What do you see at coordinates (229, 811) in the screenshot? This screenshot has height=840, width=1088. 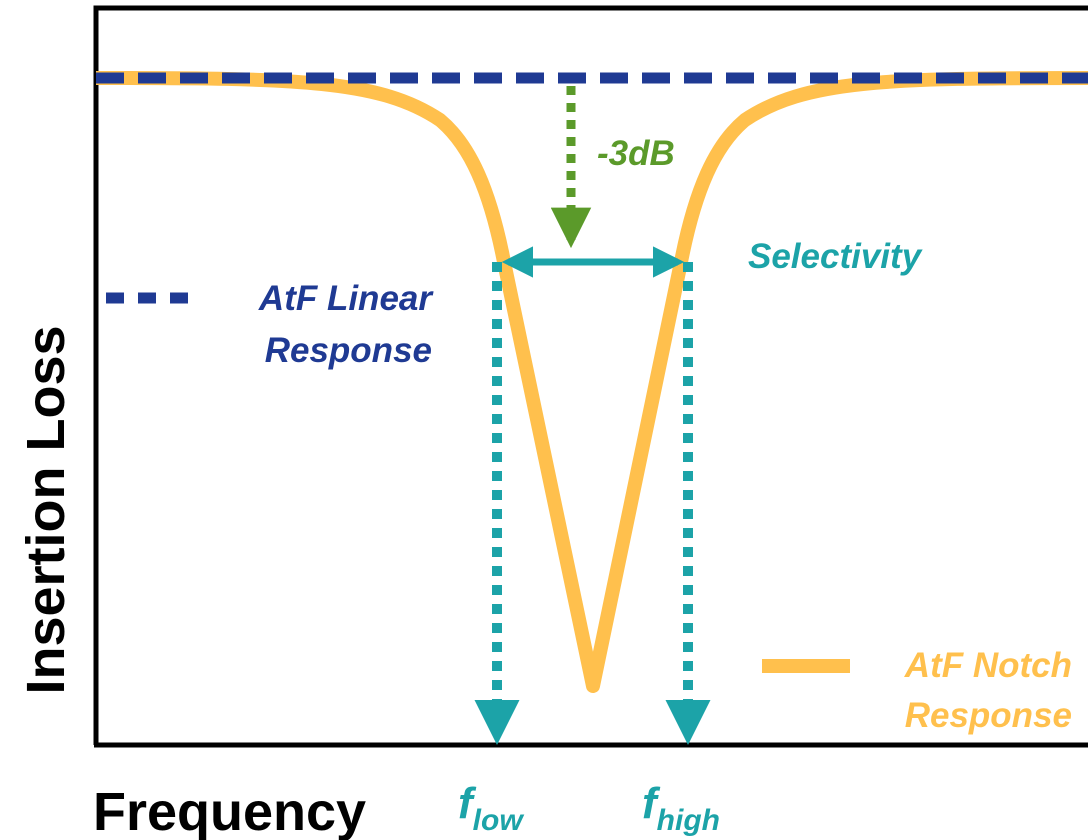 I see `x-axis-title: Frequency` at bounding box center [229, 811].